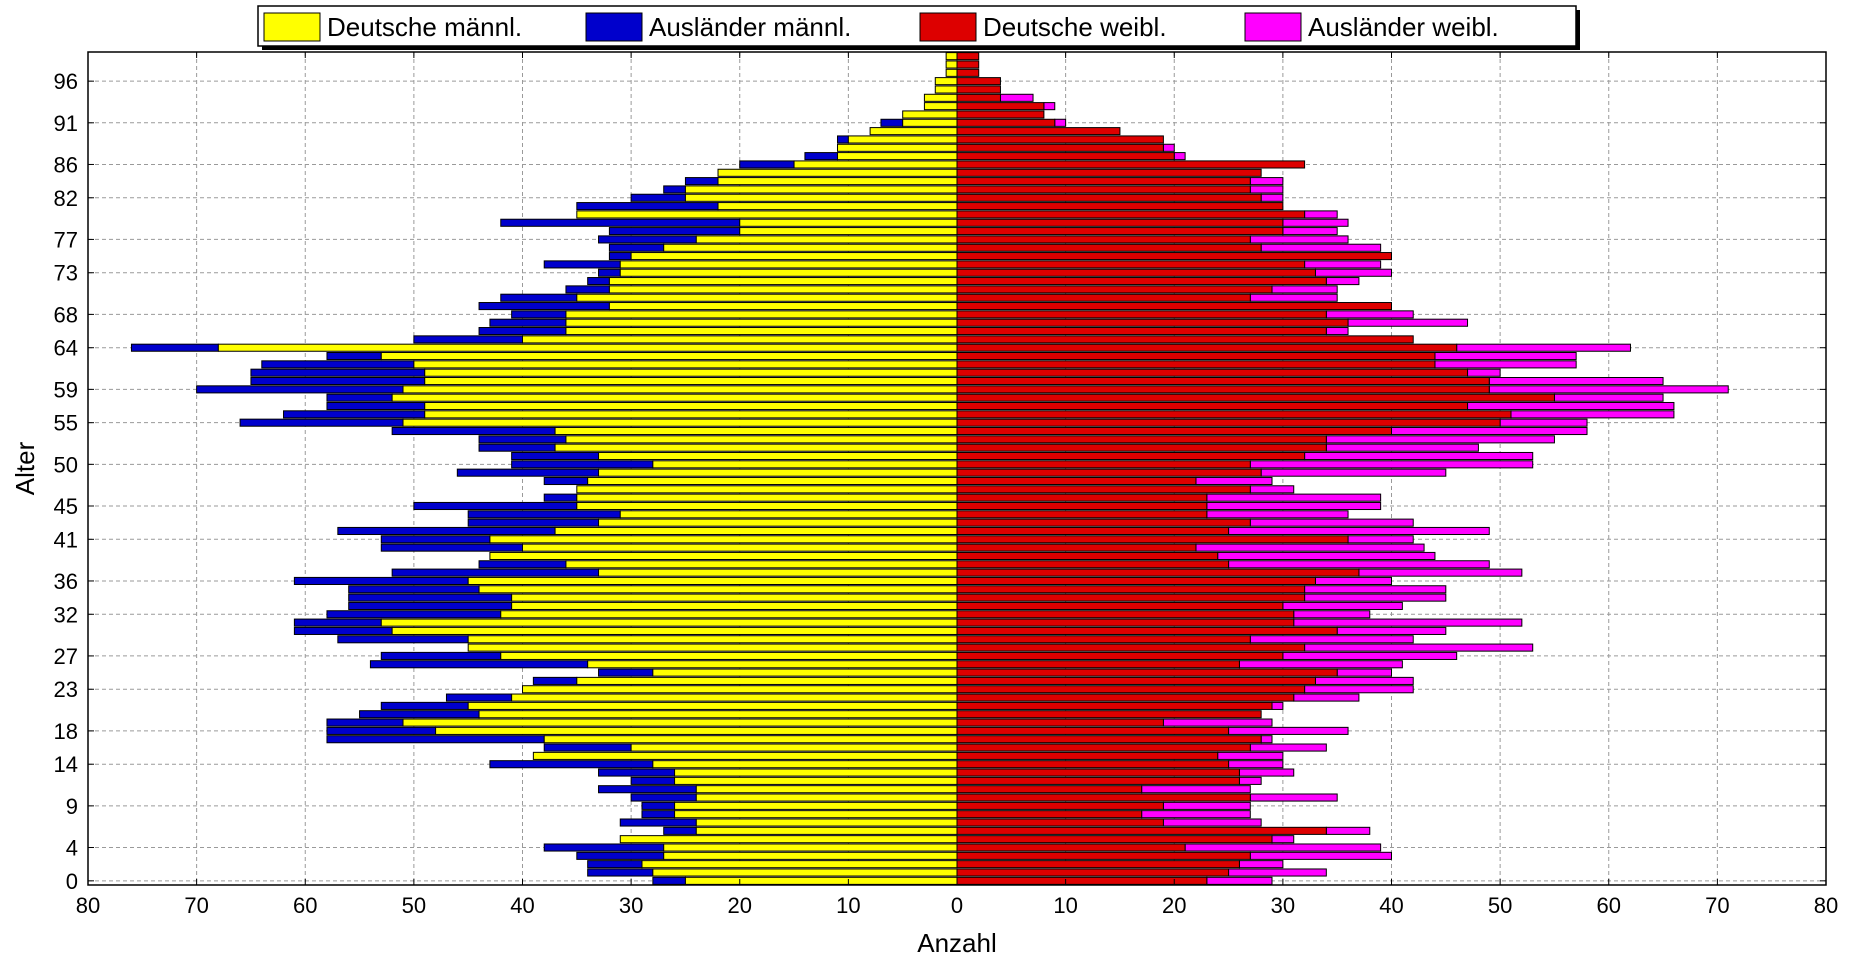 This screenshot has height=960, width=1850. I want to click on x-tick-label: 0, so click(957, 905).